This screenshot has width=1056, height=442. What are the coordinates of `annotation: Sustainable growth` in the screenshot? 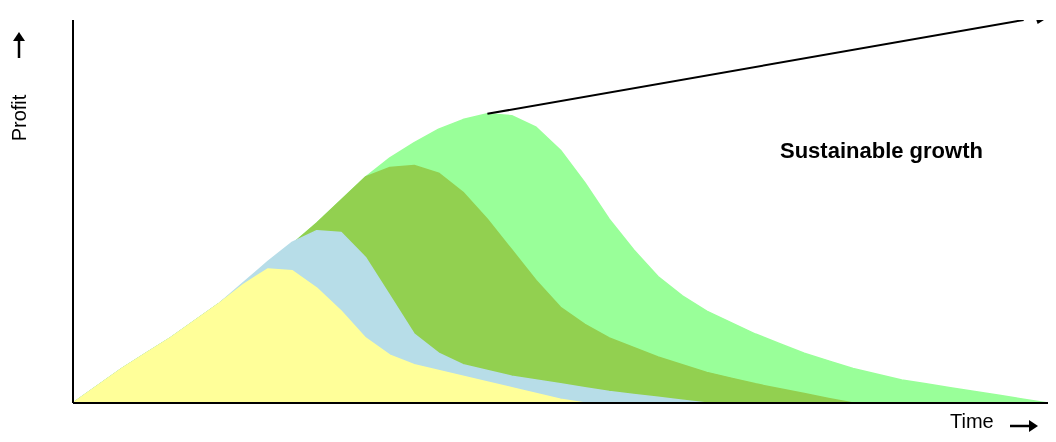 It's located at (881, 151).